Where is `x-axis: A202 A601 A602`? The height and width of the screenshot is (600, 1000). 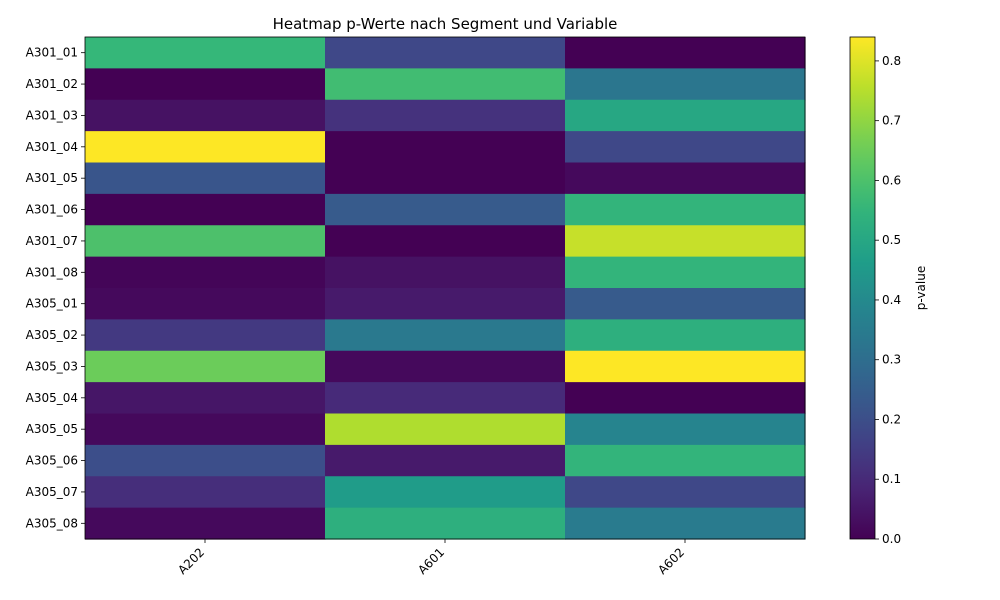
x-axis: A202 A601 A602 is located at coordinates (431, 558).